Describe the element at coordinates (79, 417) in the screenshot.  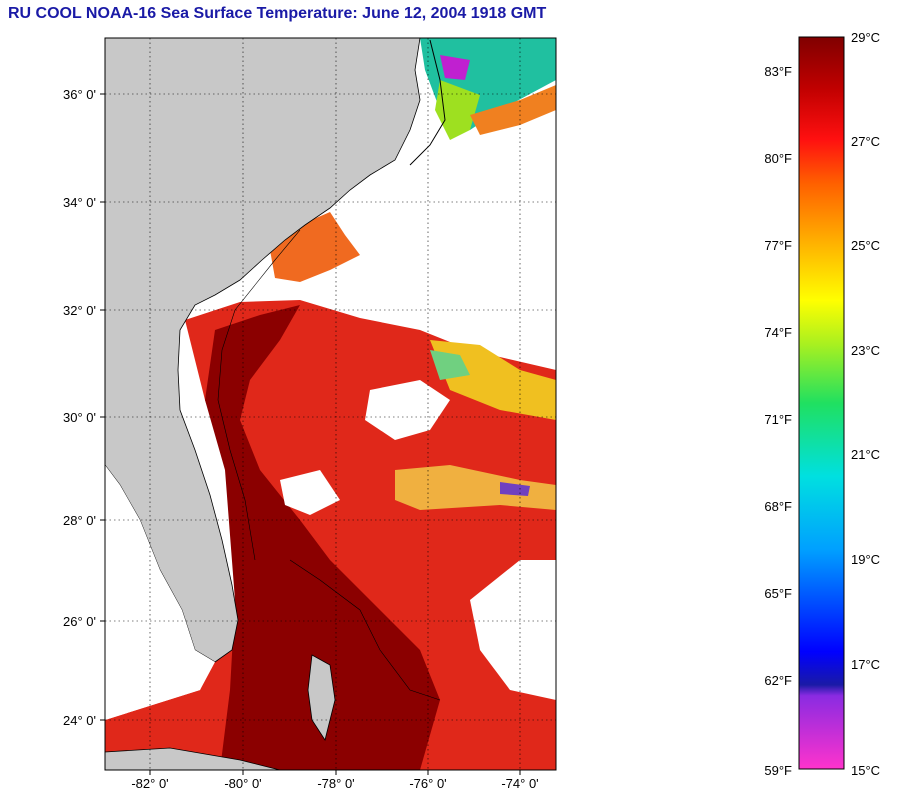
I see `lat-label: 30° 0'` at that location.